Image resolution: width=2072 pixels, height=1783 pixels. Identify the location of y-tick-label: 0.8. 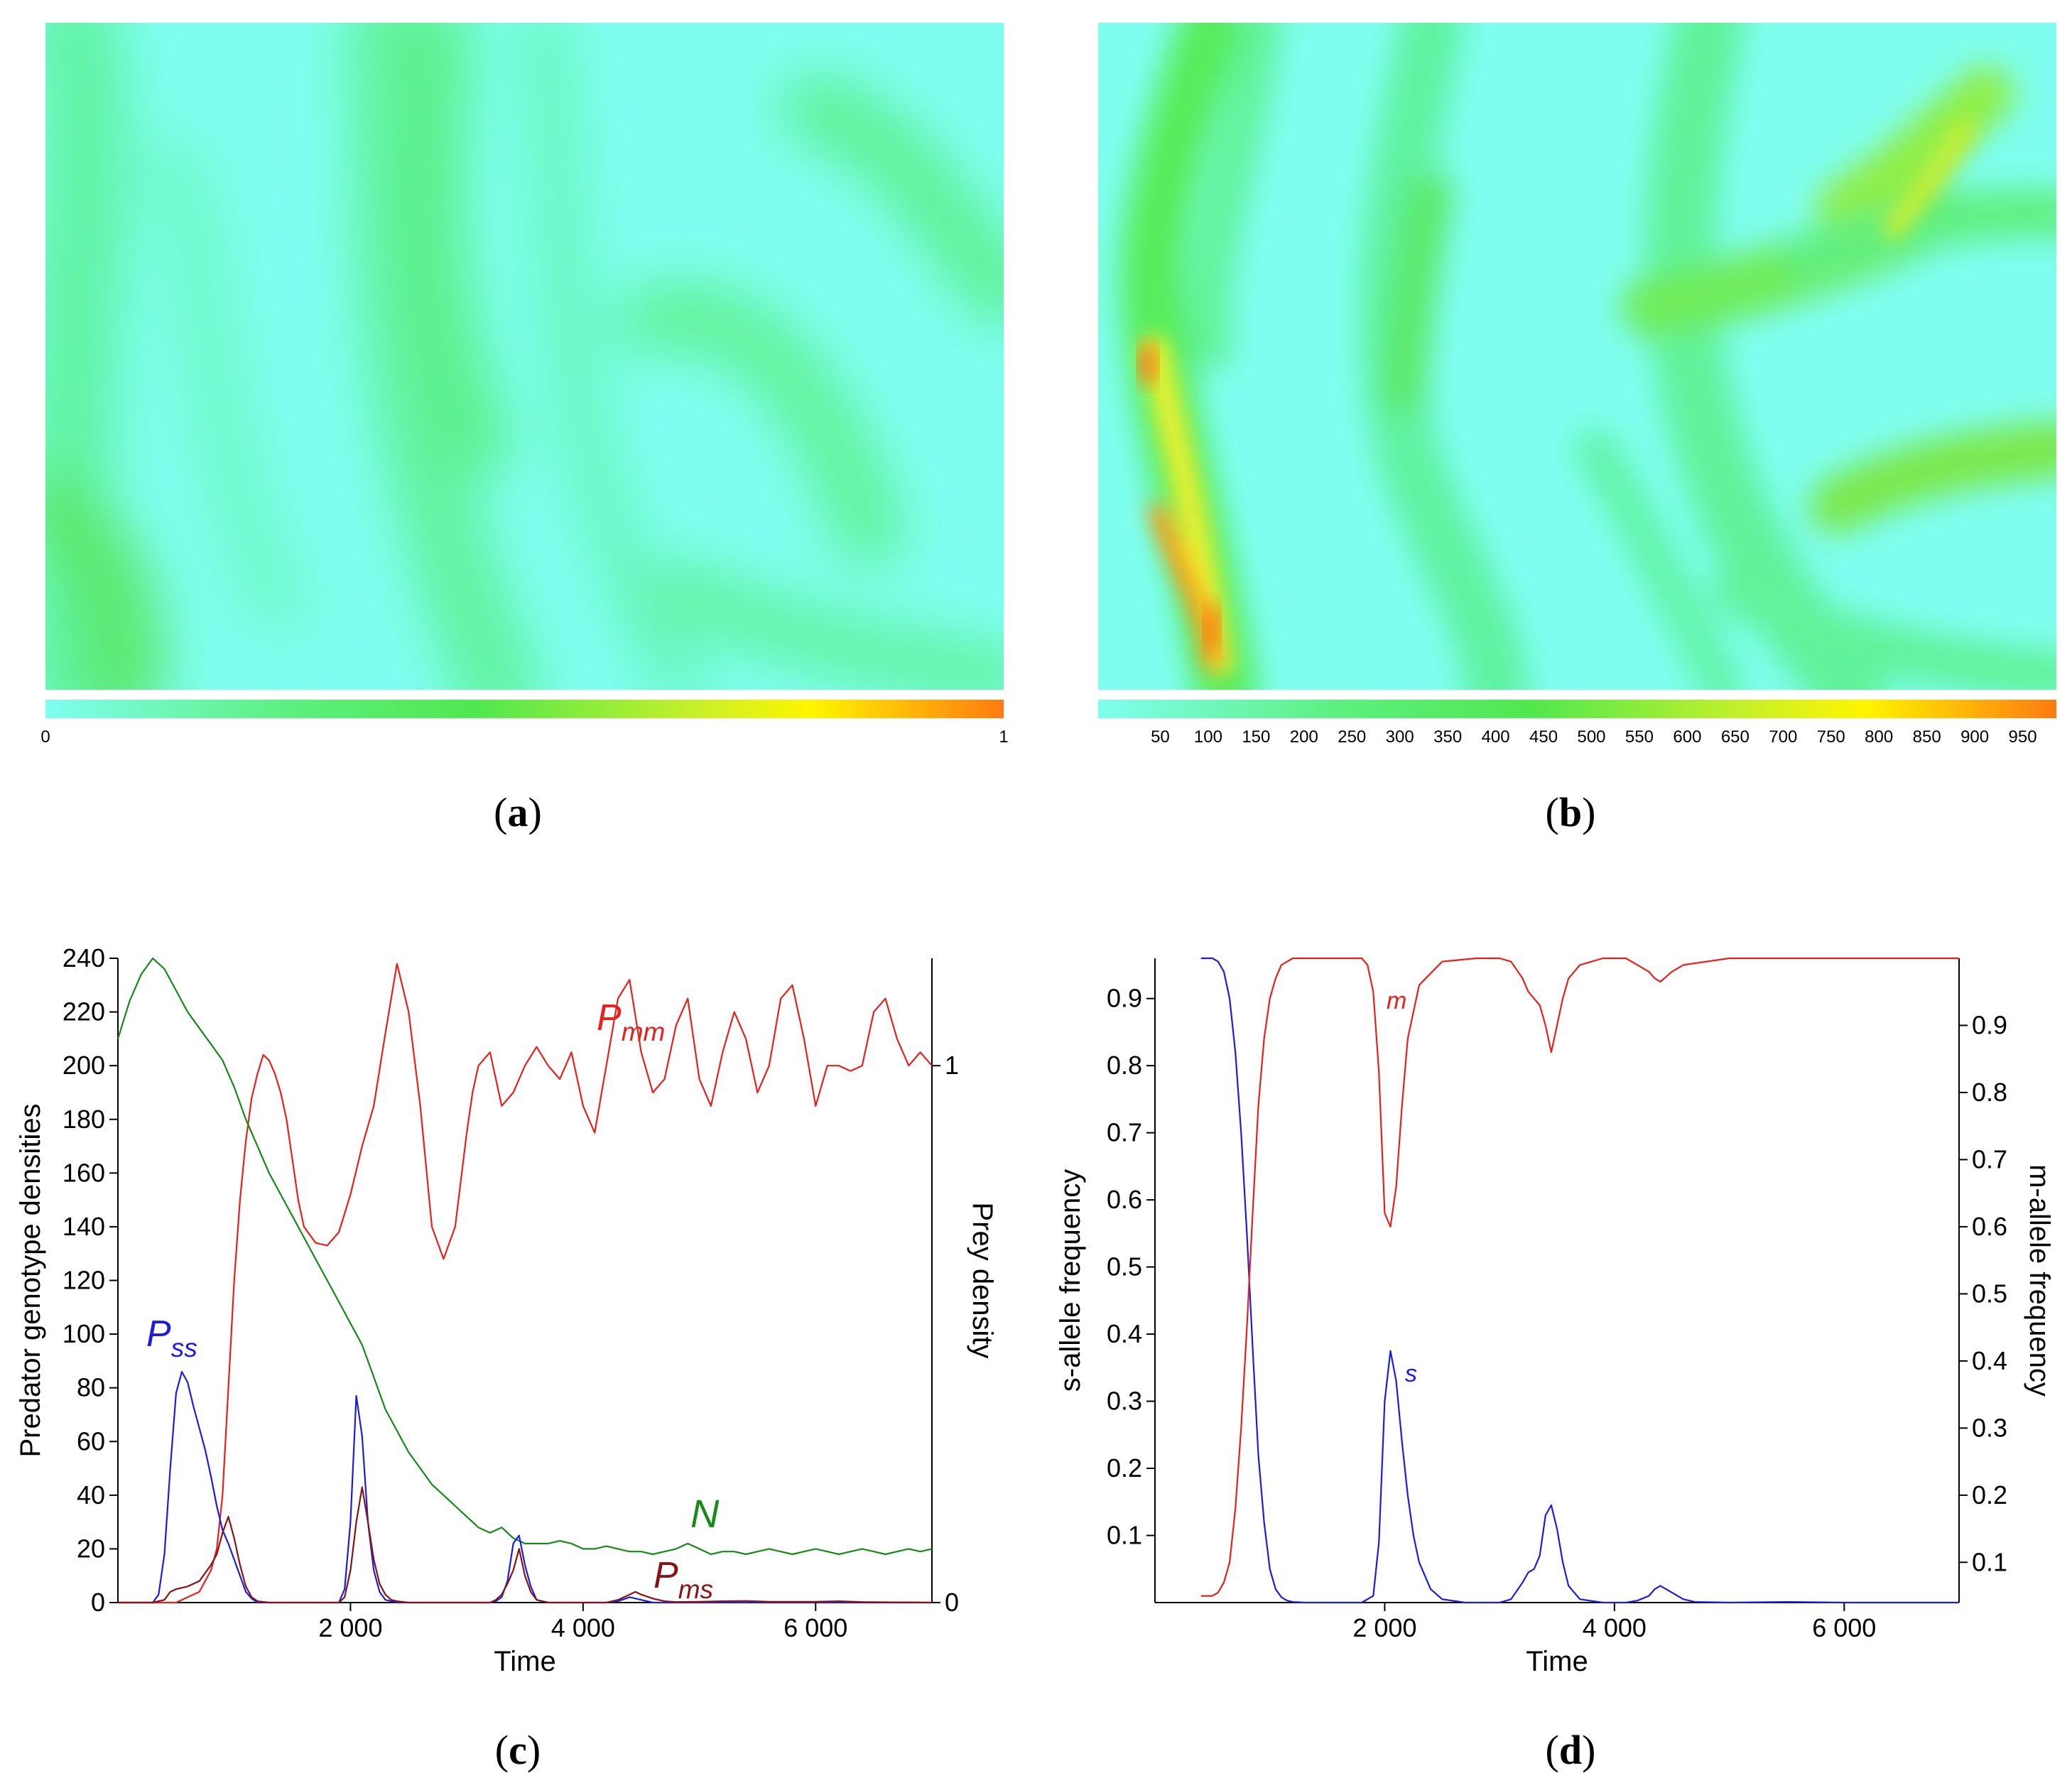
(1124, 1065).